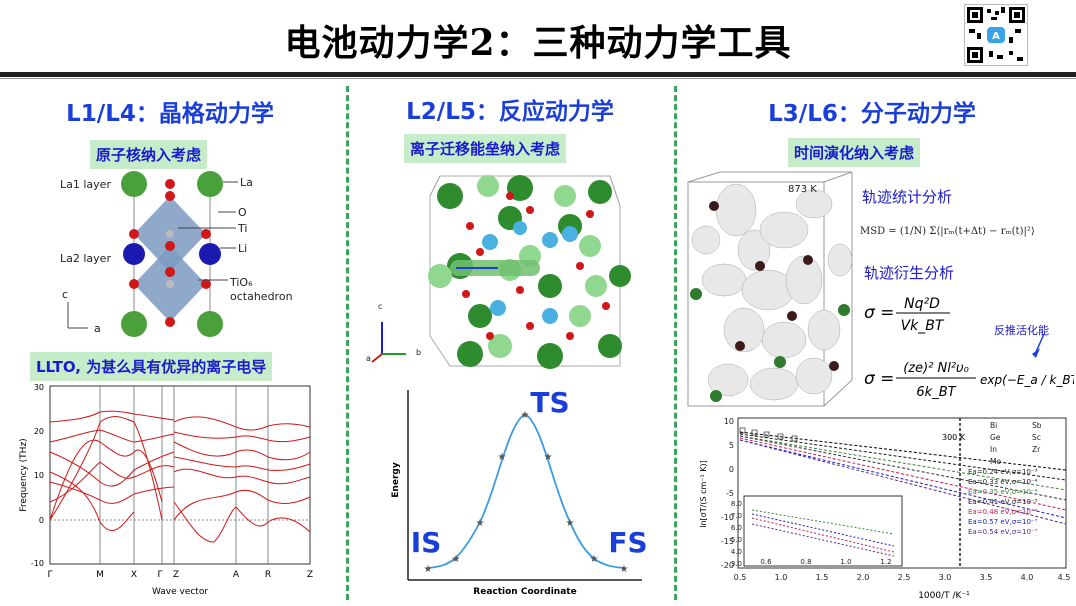 This screenshot has height=606, width=1076. What do you see at coordinates (85, 258) in the screenshot?
I see `la2-layer-label: La2 layer` at bounding box center [85, 258].